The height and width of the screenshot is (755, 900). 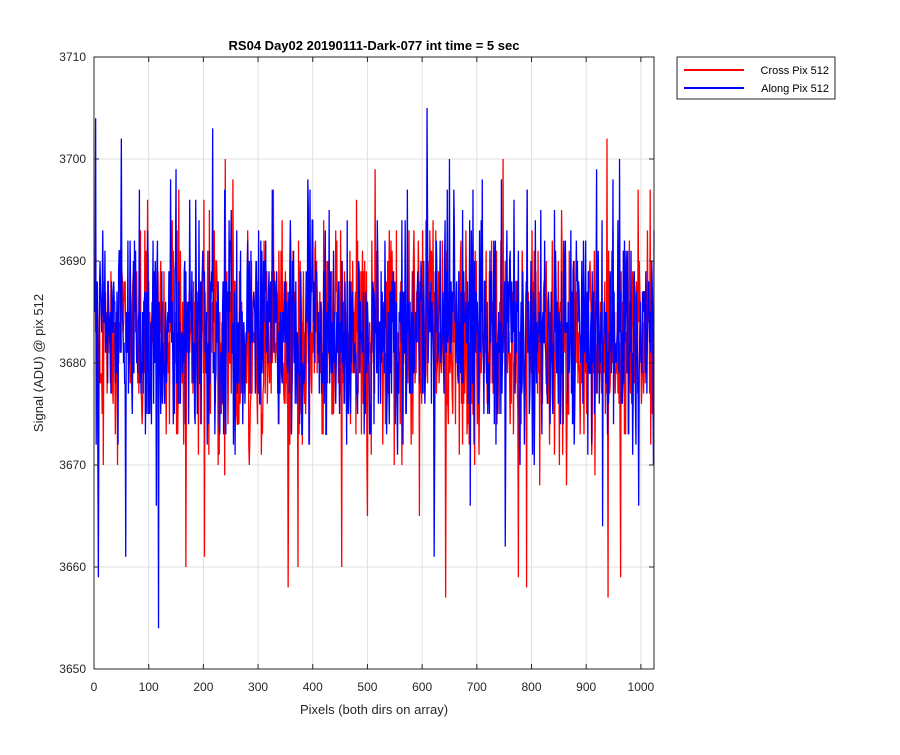 I want to click on x-tick-label: 300, so click(x=258, y=687).